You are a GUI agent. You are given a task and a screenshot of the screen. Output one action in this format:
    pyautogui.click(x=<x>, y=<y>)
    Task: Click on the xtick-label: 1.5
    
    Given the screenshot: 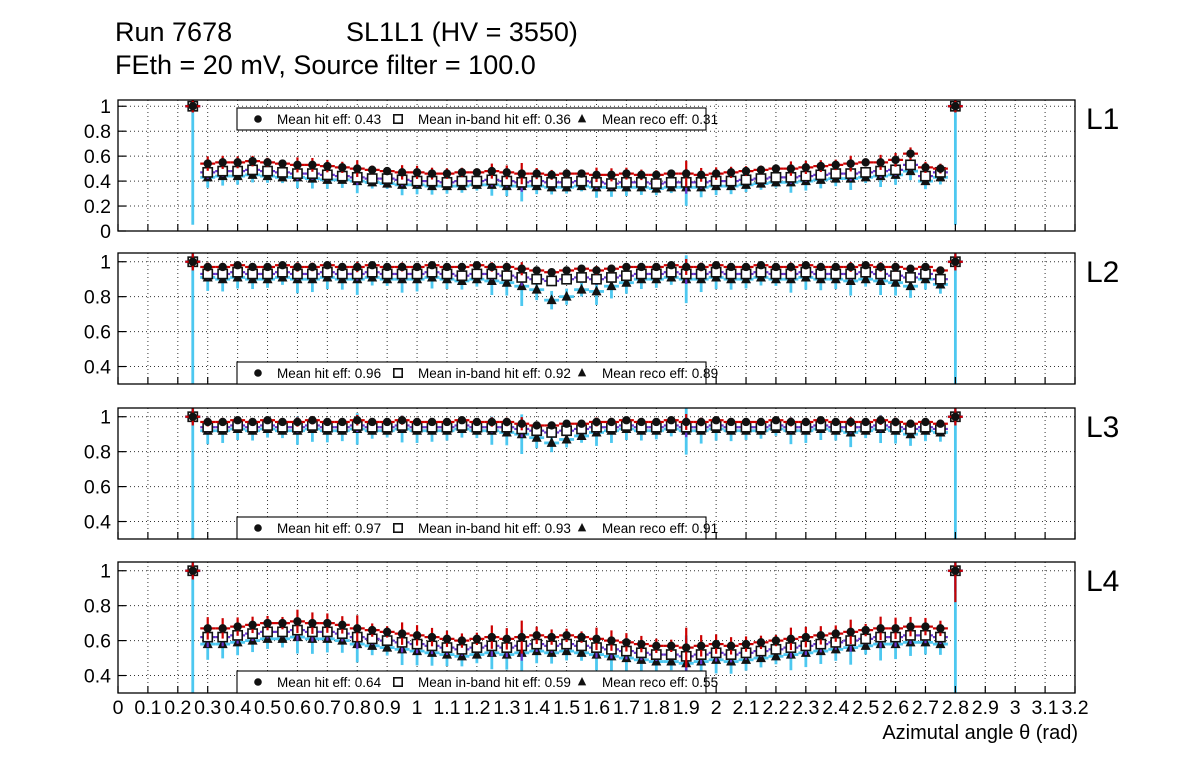 What is the action you would take?
    pyautogui.click(x=566, y=708)
    